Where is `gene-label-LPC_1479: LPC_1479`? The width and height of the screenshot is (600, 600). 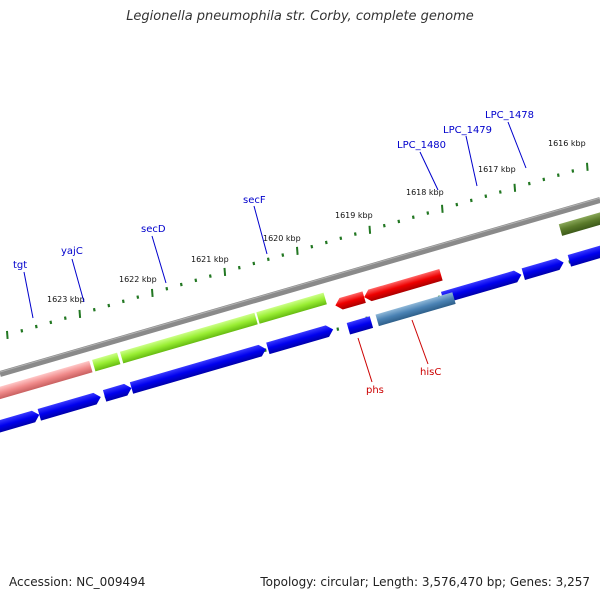
gene-label-LPC_1479: LPC_1479 is located at coordinates (467, 130).